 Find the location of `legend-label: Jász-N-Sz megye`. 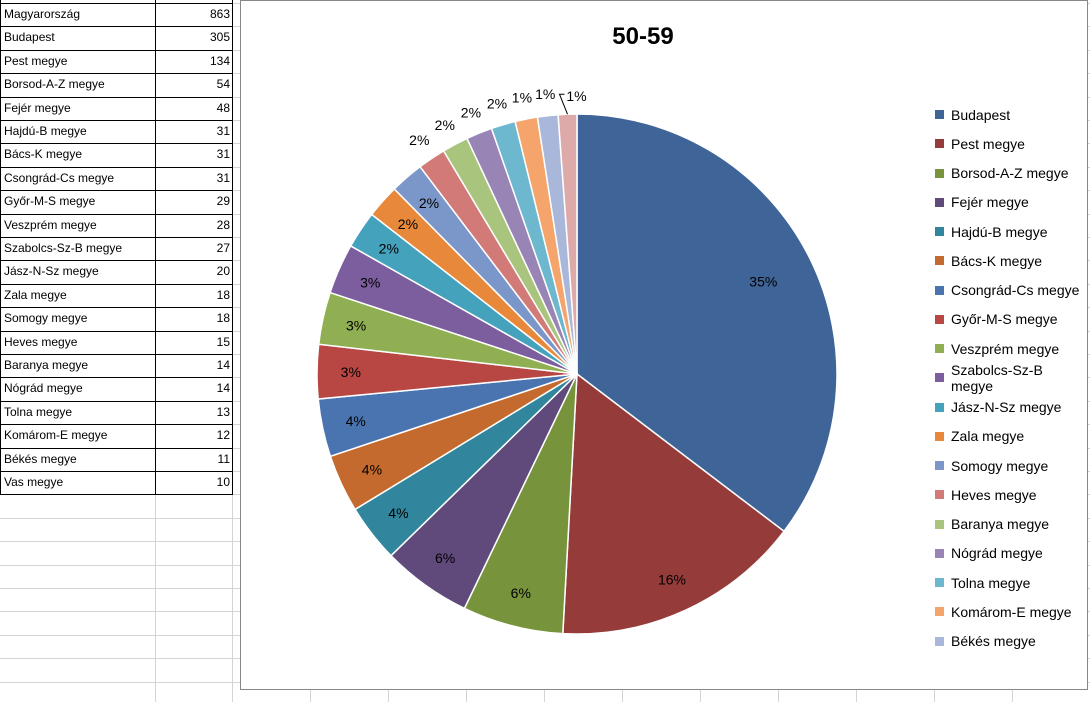

legend-label: Jász-N-Sz megye is located at coordinates (1006, 407).